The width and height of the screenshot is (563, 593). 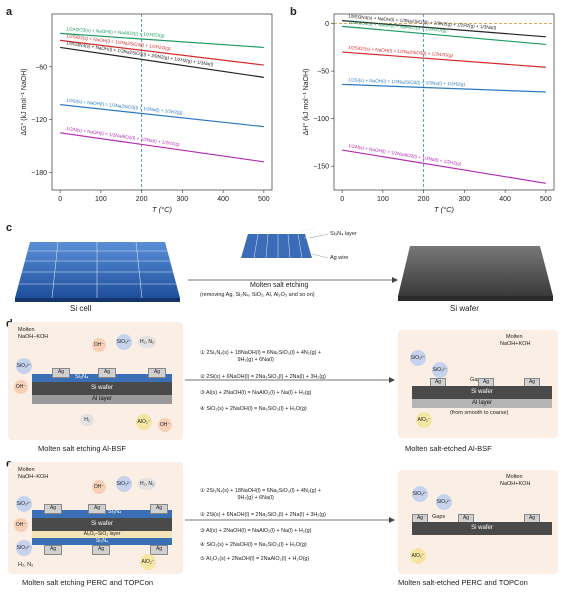 I want to click on y-tick-label: −150, so click(x=321, y=167).